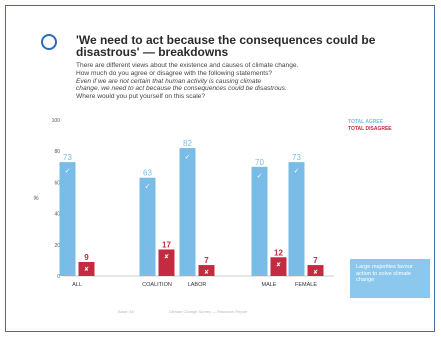 The height and width of the screenshot is (338, 441). What do you see at coordinates (370, 129) in the screenshot?
I see `legend-disagree: TOTAL DISAGREE` at bounding box center [370, 129].